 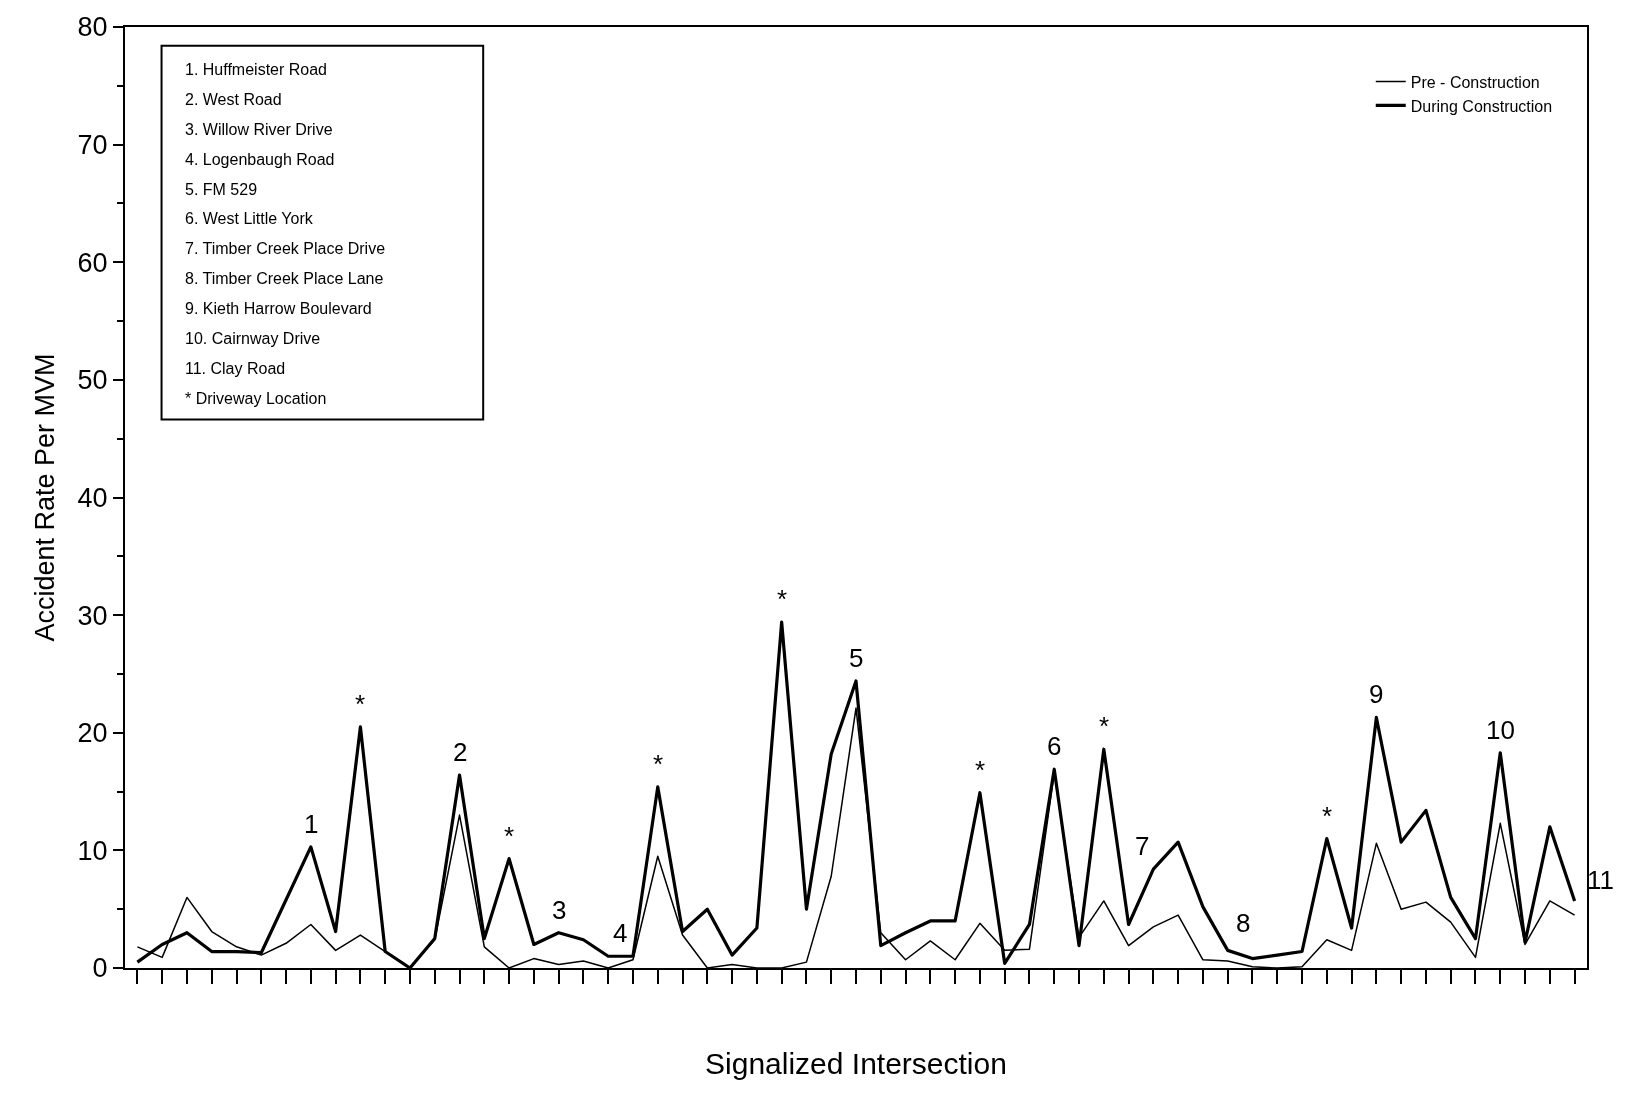 What do you see at coordinates (284, 278) in the screenshot?
I see `annotation: 8. Timber Creek Place Lane` at bounding box center [284, 278].